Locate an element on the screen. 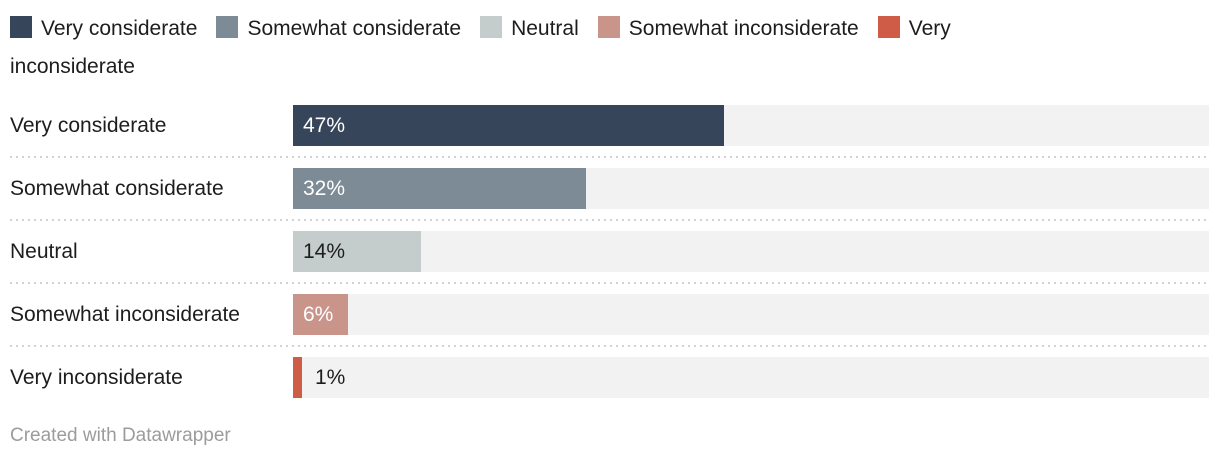 This screenshot has height=468, width=1220. datawrapper-credit-link: Created with Datawrapper is located at coordinates (120, 435).